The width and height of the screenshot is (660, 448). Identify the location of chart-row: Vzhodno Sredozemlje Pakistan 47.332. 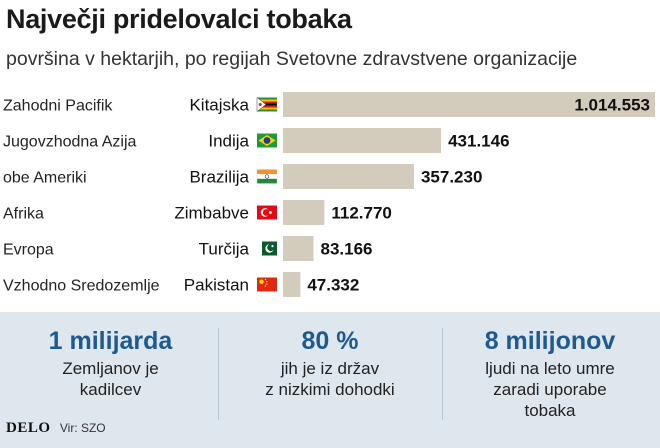
(181, 284).